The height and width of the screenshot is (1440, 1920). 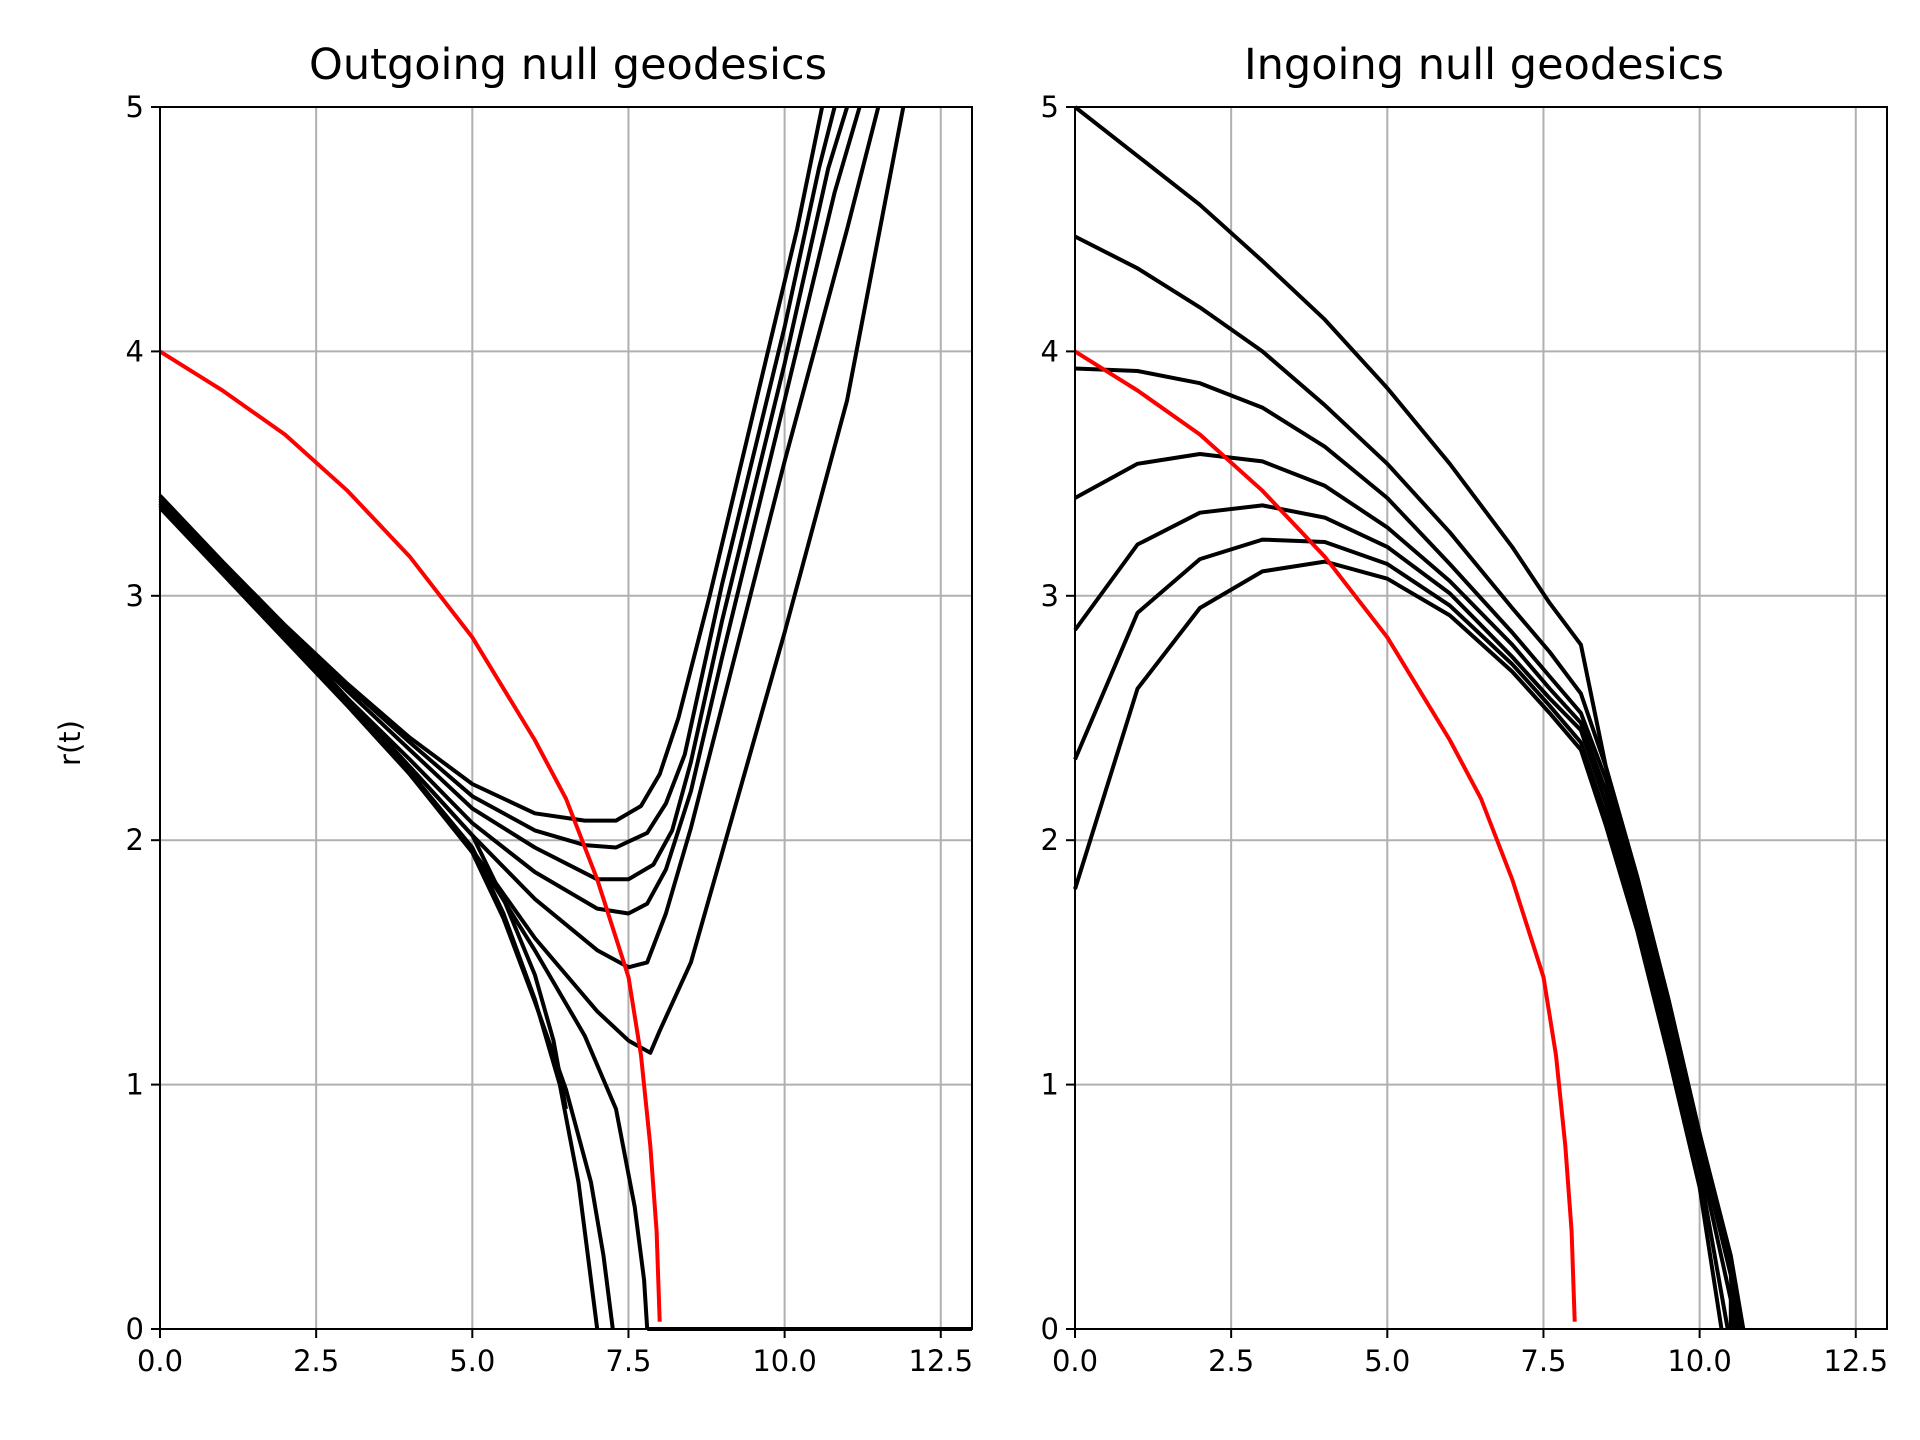 What do you see at coordinates (160, 1361) in the screenshot?
I see `outgoing-xtick-label: 0.0` at bounding box center [160, 1361].